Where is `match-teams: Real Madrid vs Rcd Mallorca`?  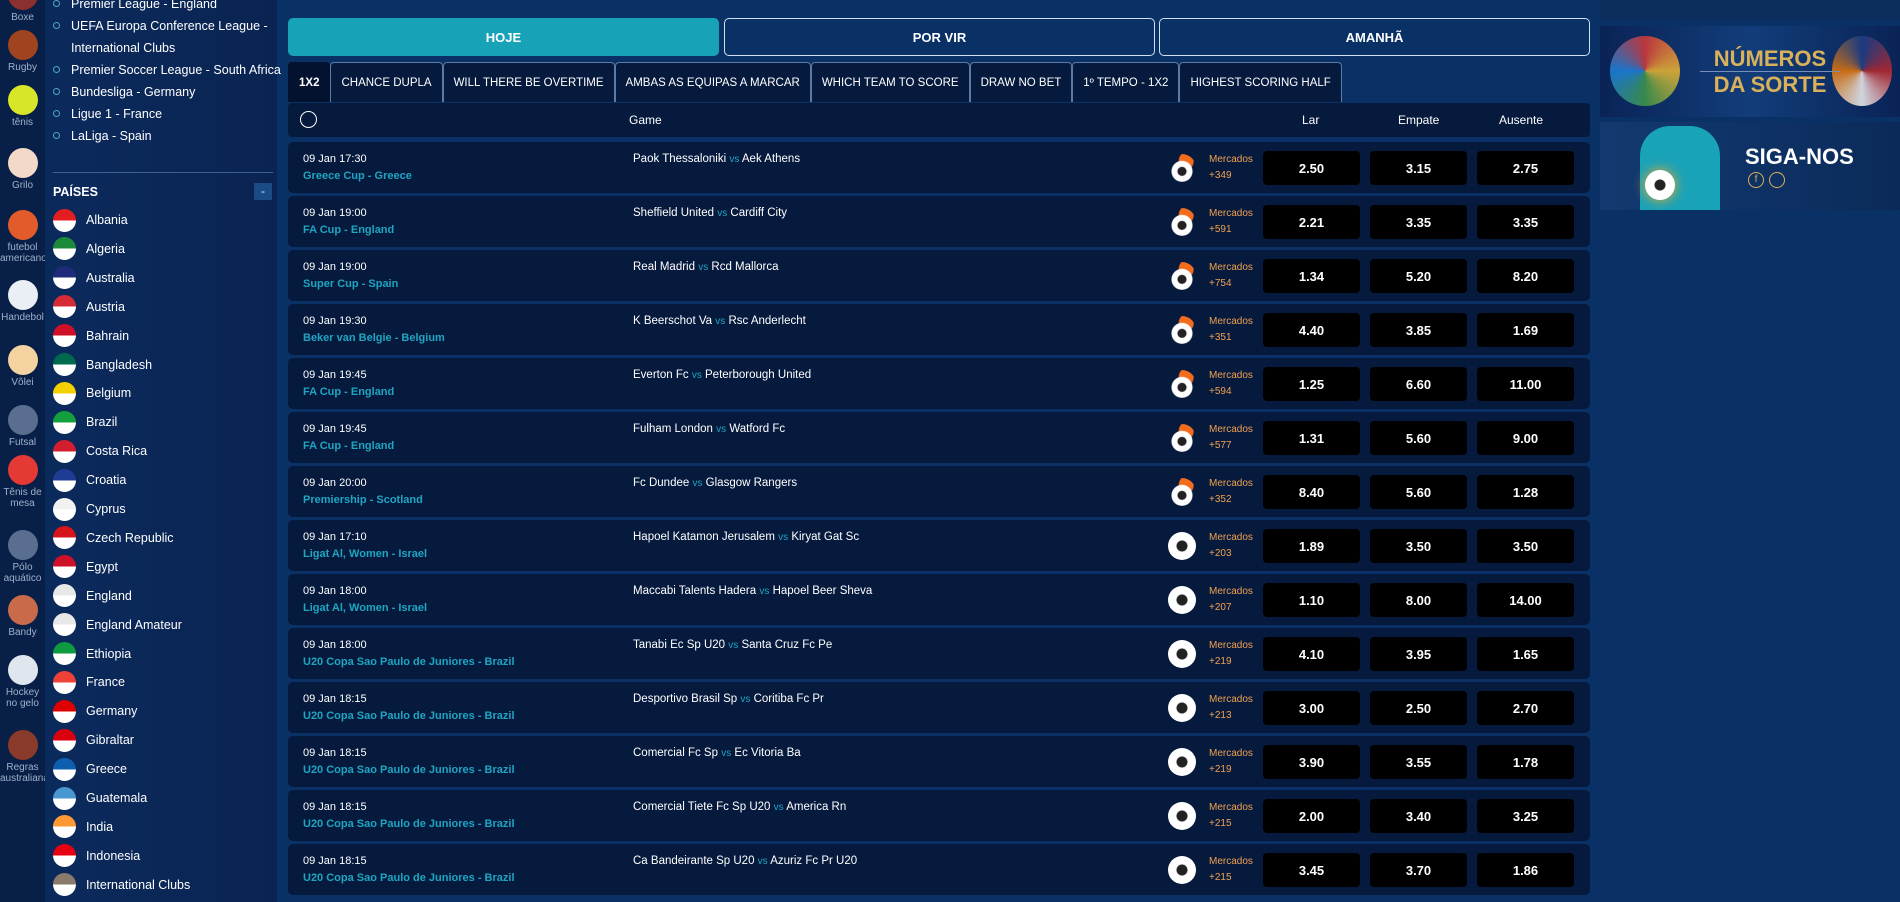
match-teams: Real Madrid vs Rcd Mallorca is located at coordinates (706, 267).